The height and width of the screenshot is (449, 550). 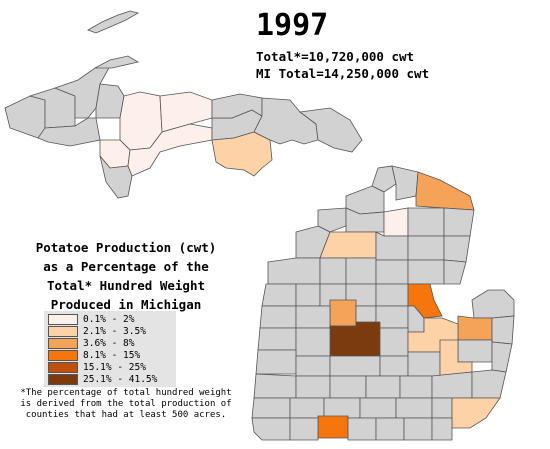 I want to click on legend-label: 15.1% - 25%, so click(x=114, y=367).